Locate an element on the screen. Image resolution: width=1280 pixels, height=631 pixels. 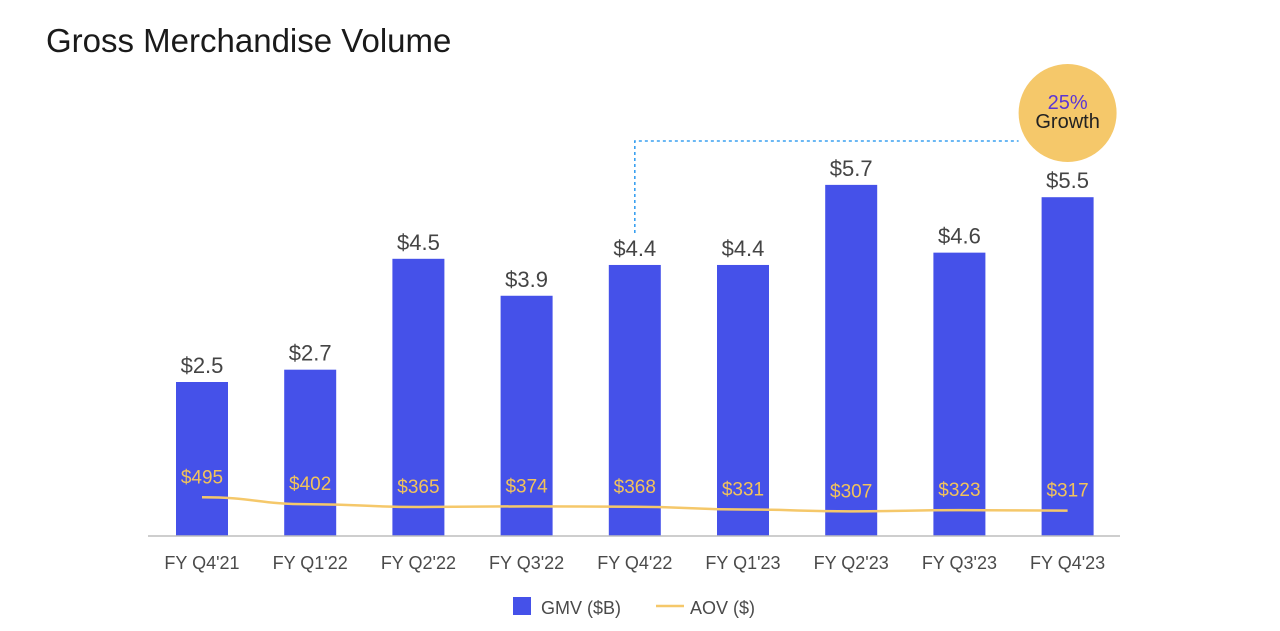
aov-label: $402 is located at coordinates (310, 484).